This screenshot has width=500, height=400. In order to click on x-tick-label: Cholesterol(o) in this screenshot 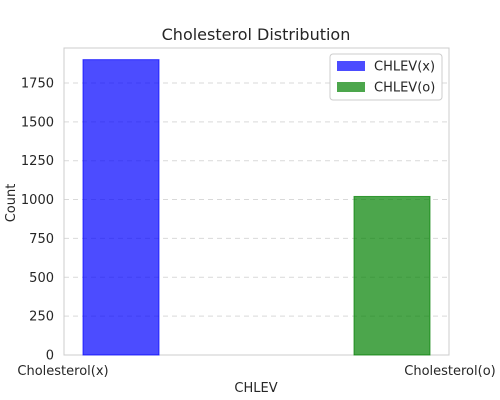, I will do `click(449, 371)`.